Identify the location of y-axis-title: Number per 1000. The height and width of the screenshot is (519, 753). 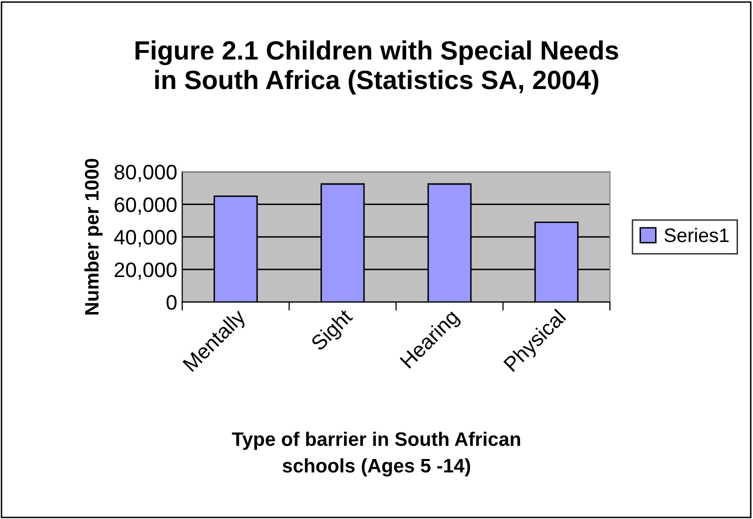
(93, 236).